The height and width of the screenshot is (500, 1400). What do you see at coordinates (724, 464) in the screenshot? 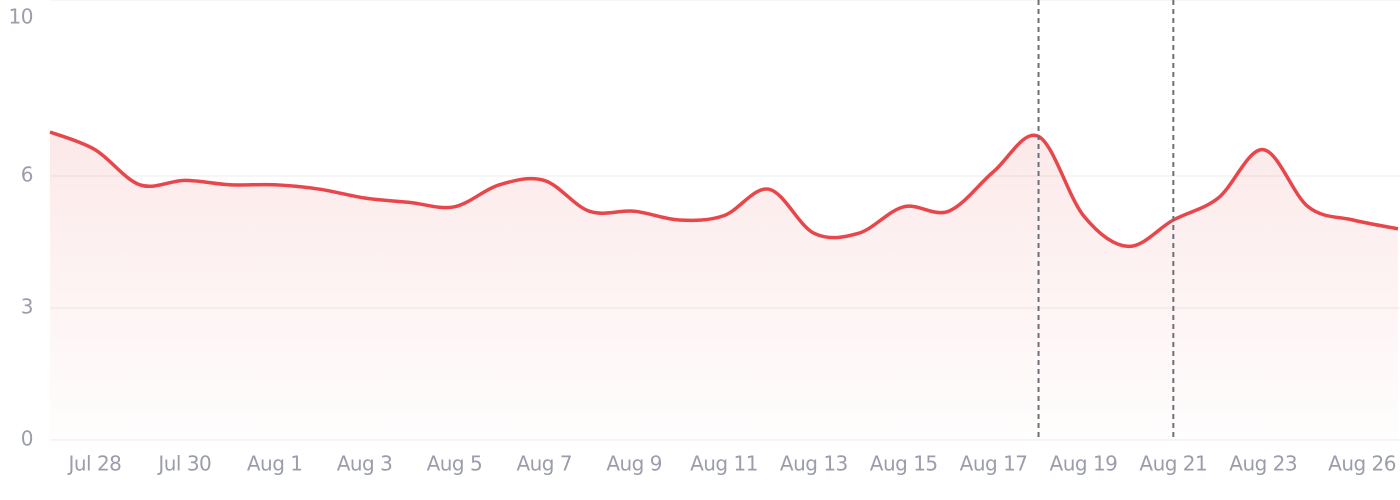
I see `x-tick-label: Aug 11` at bounding box center [724, 464].